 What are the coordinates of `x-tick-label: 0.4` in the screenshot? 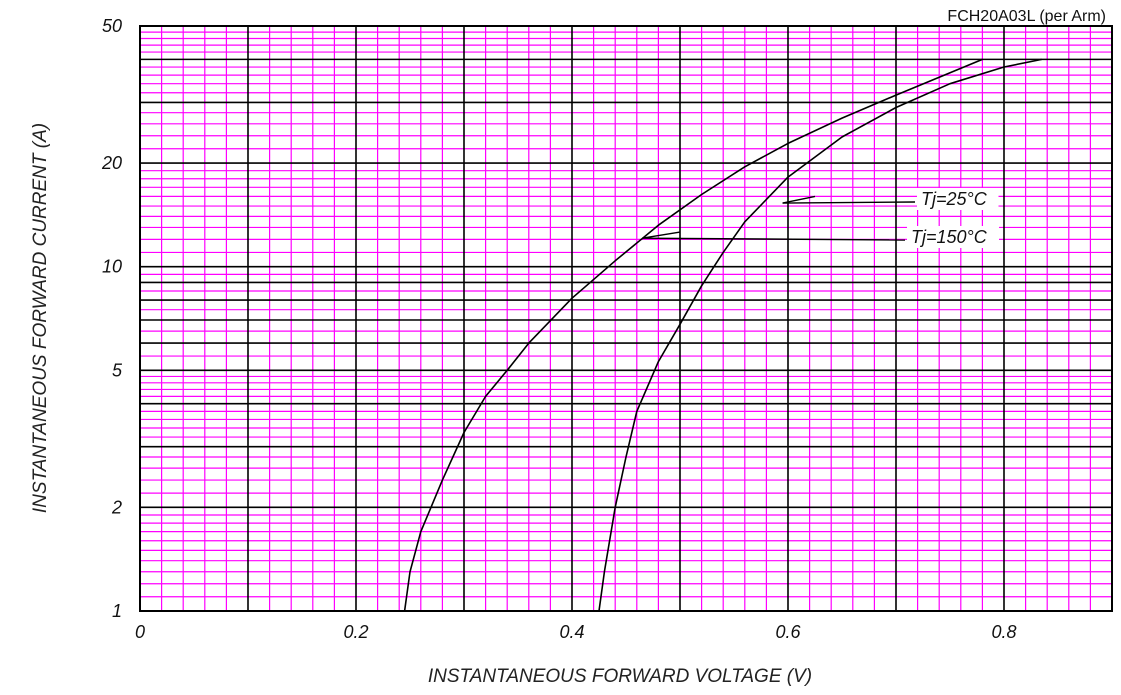 It's located at (571, 632).